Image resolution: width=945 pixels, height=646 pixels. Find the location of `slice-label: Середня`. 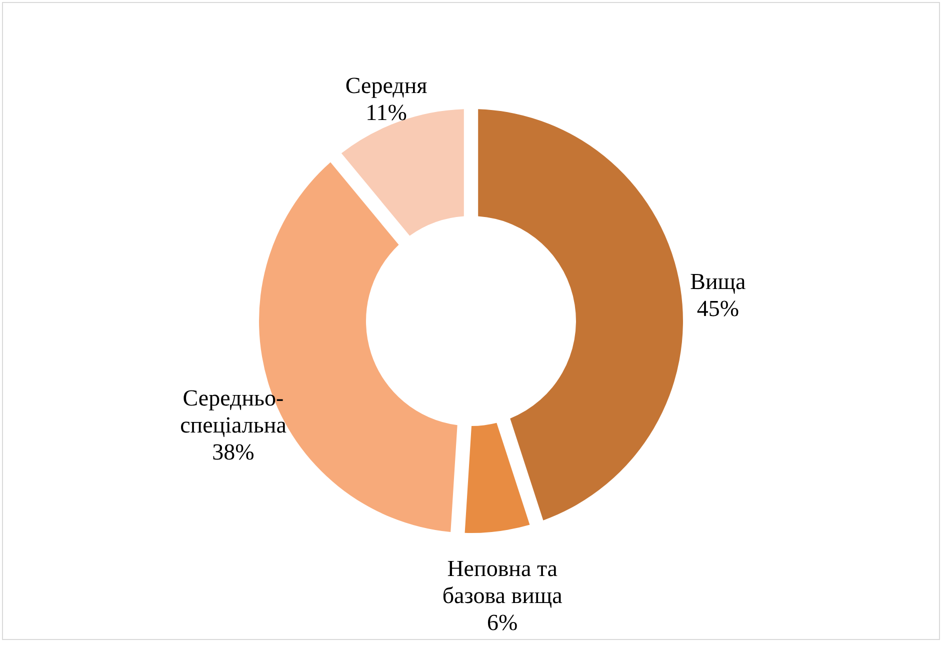

slice-label: Середня is located at coordinates (386, 85).